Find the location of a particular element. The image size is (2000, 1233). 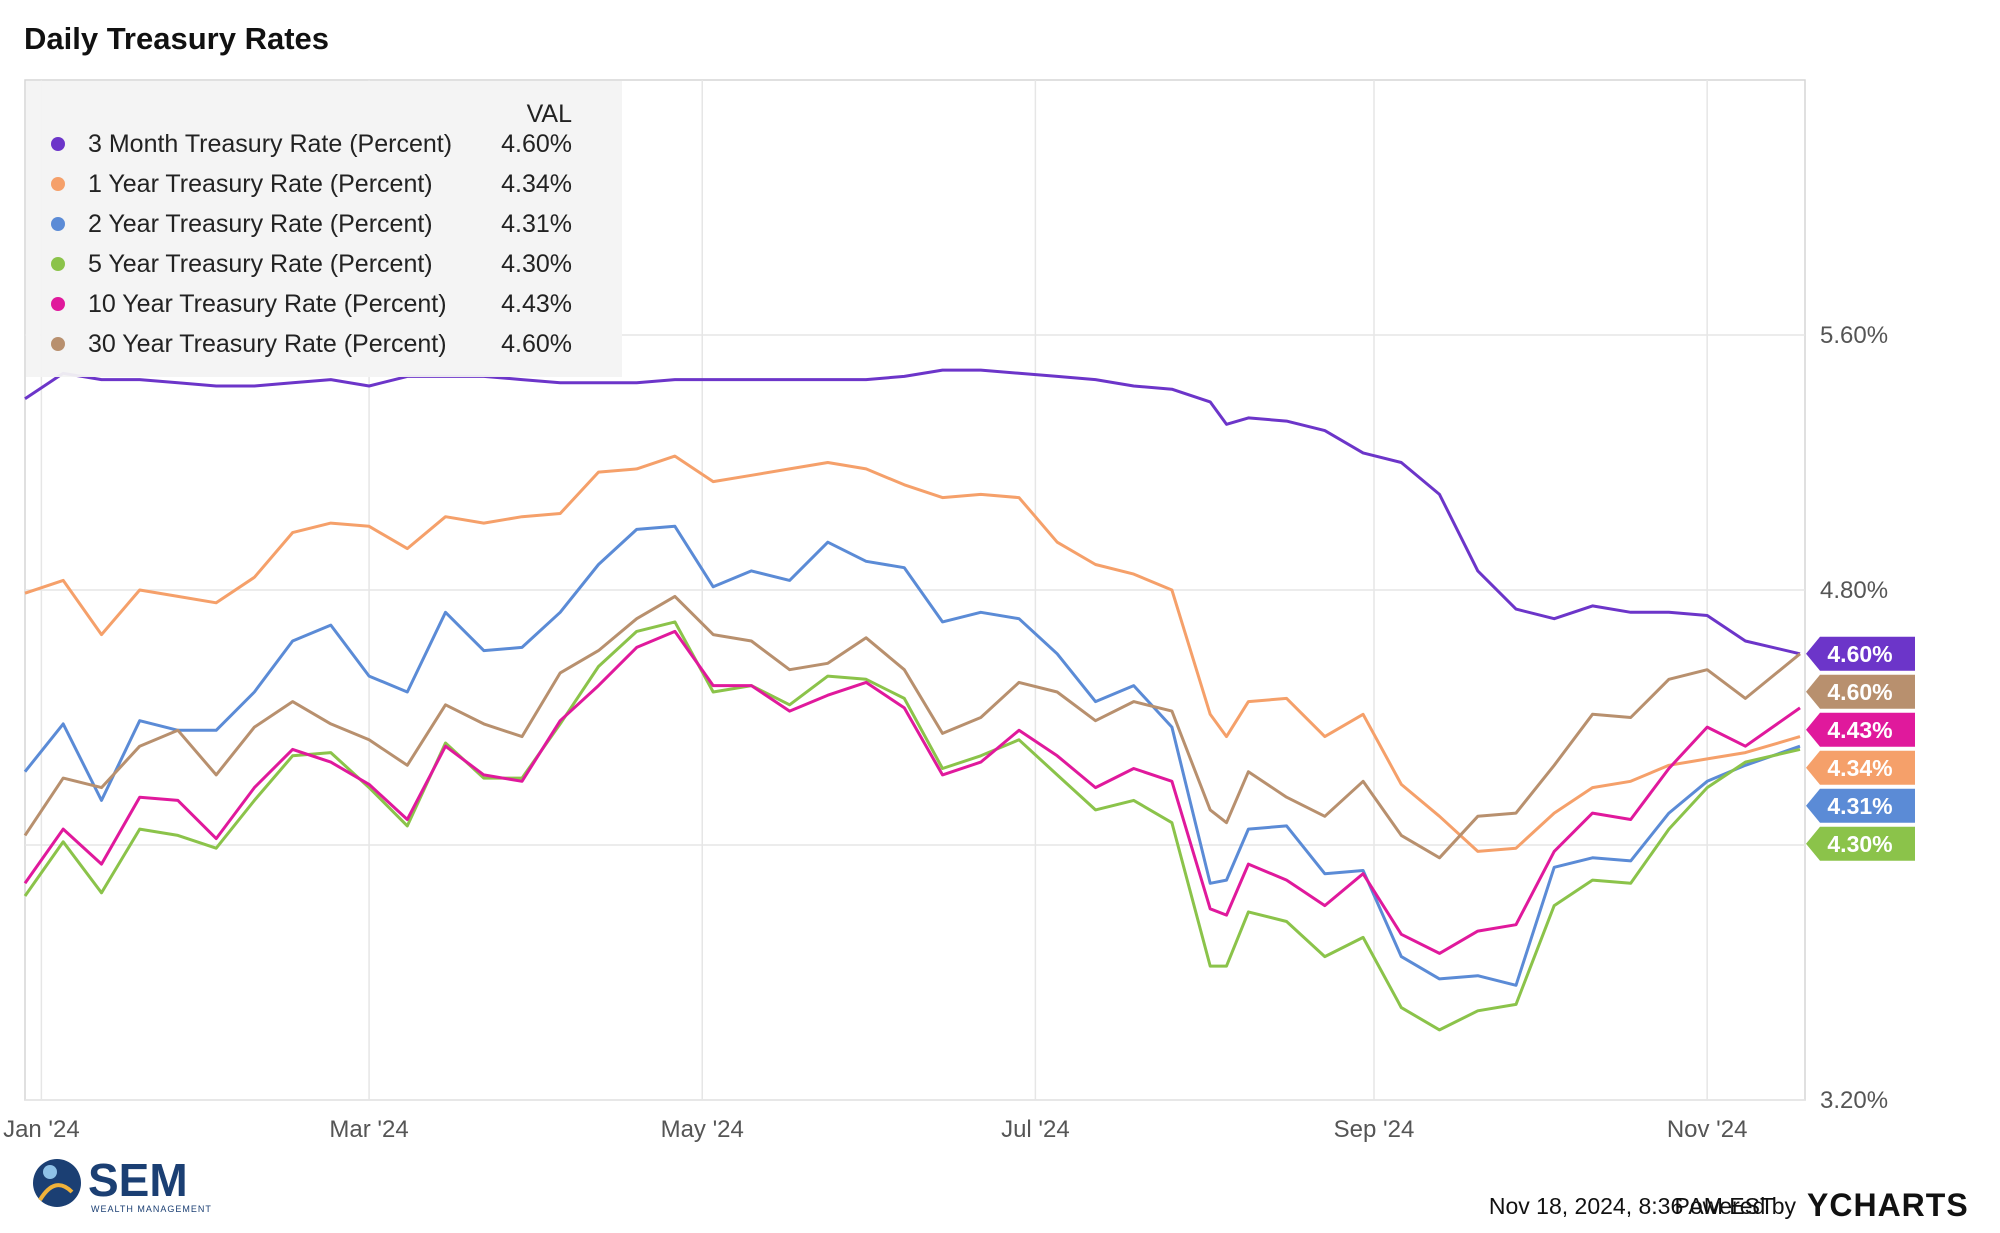

footer-powered-by: Powered by is located at coordinates (1736, 1206).